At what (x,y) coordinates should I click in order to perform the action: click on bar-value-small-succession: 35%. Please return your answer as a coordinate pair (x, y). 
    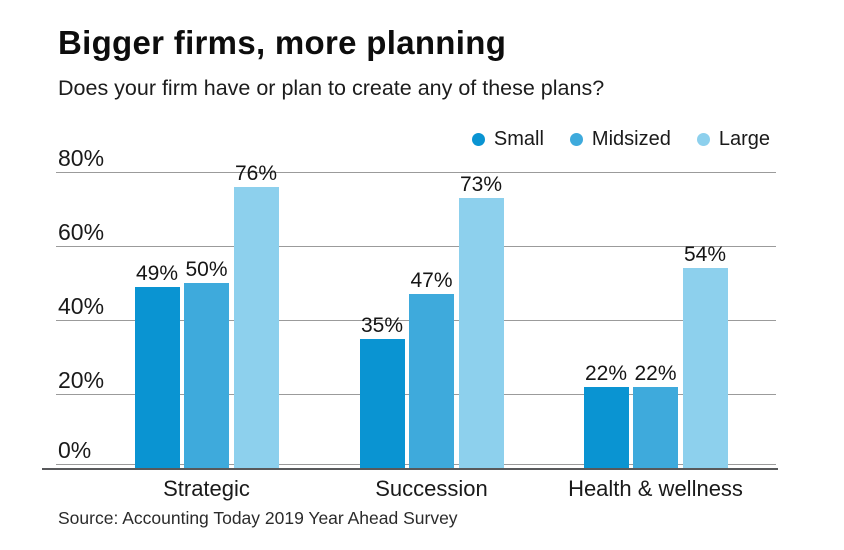
    Looking at the image, I should click on (382, 325).